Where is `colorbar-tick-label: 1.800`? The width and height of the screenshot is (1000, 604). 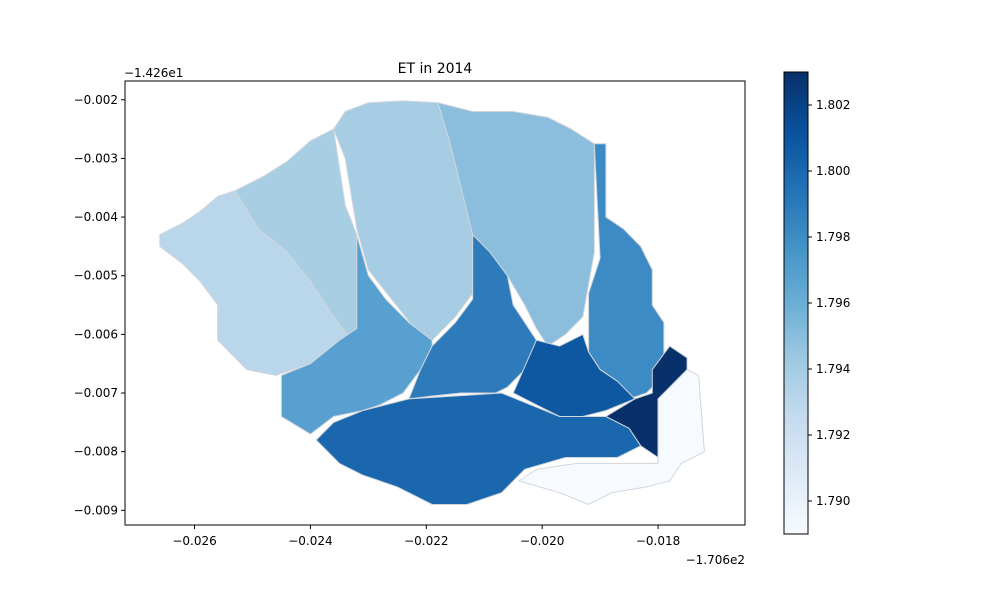
colorbar-tick-label: 1.800 is located at coordinates (833, 171).